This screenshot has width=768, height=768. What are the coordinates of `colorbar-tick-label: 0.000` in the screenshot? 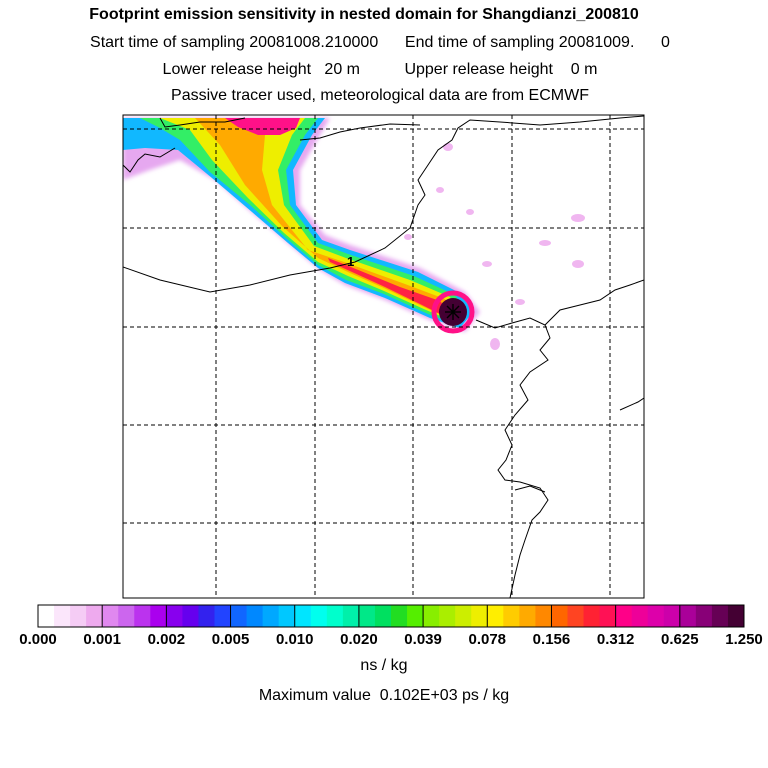 It's located at (38, 639).